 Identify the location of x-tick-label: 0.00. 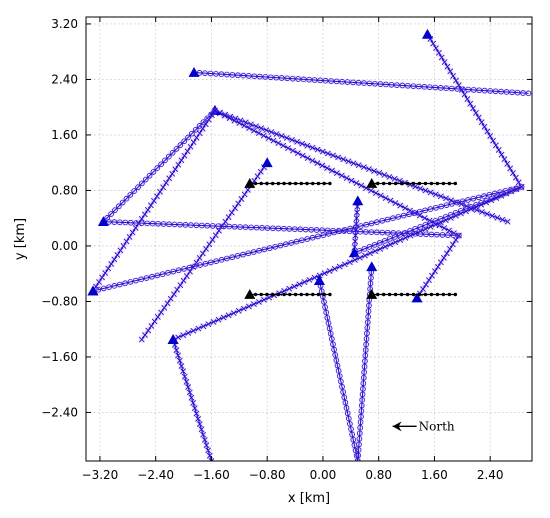
(323, 475).